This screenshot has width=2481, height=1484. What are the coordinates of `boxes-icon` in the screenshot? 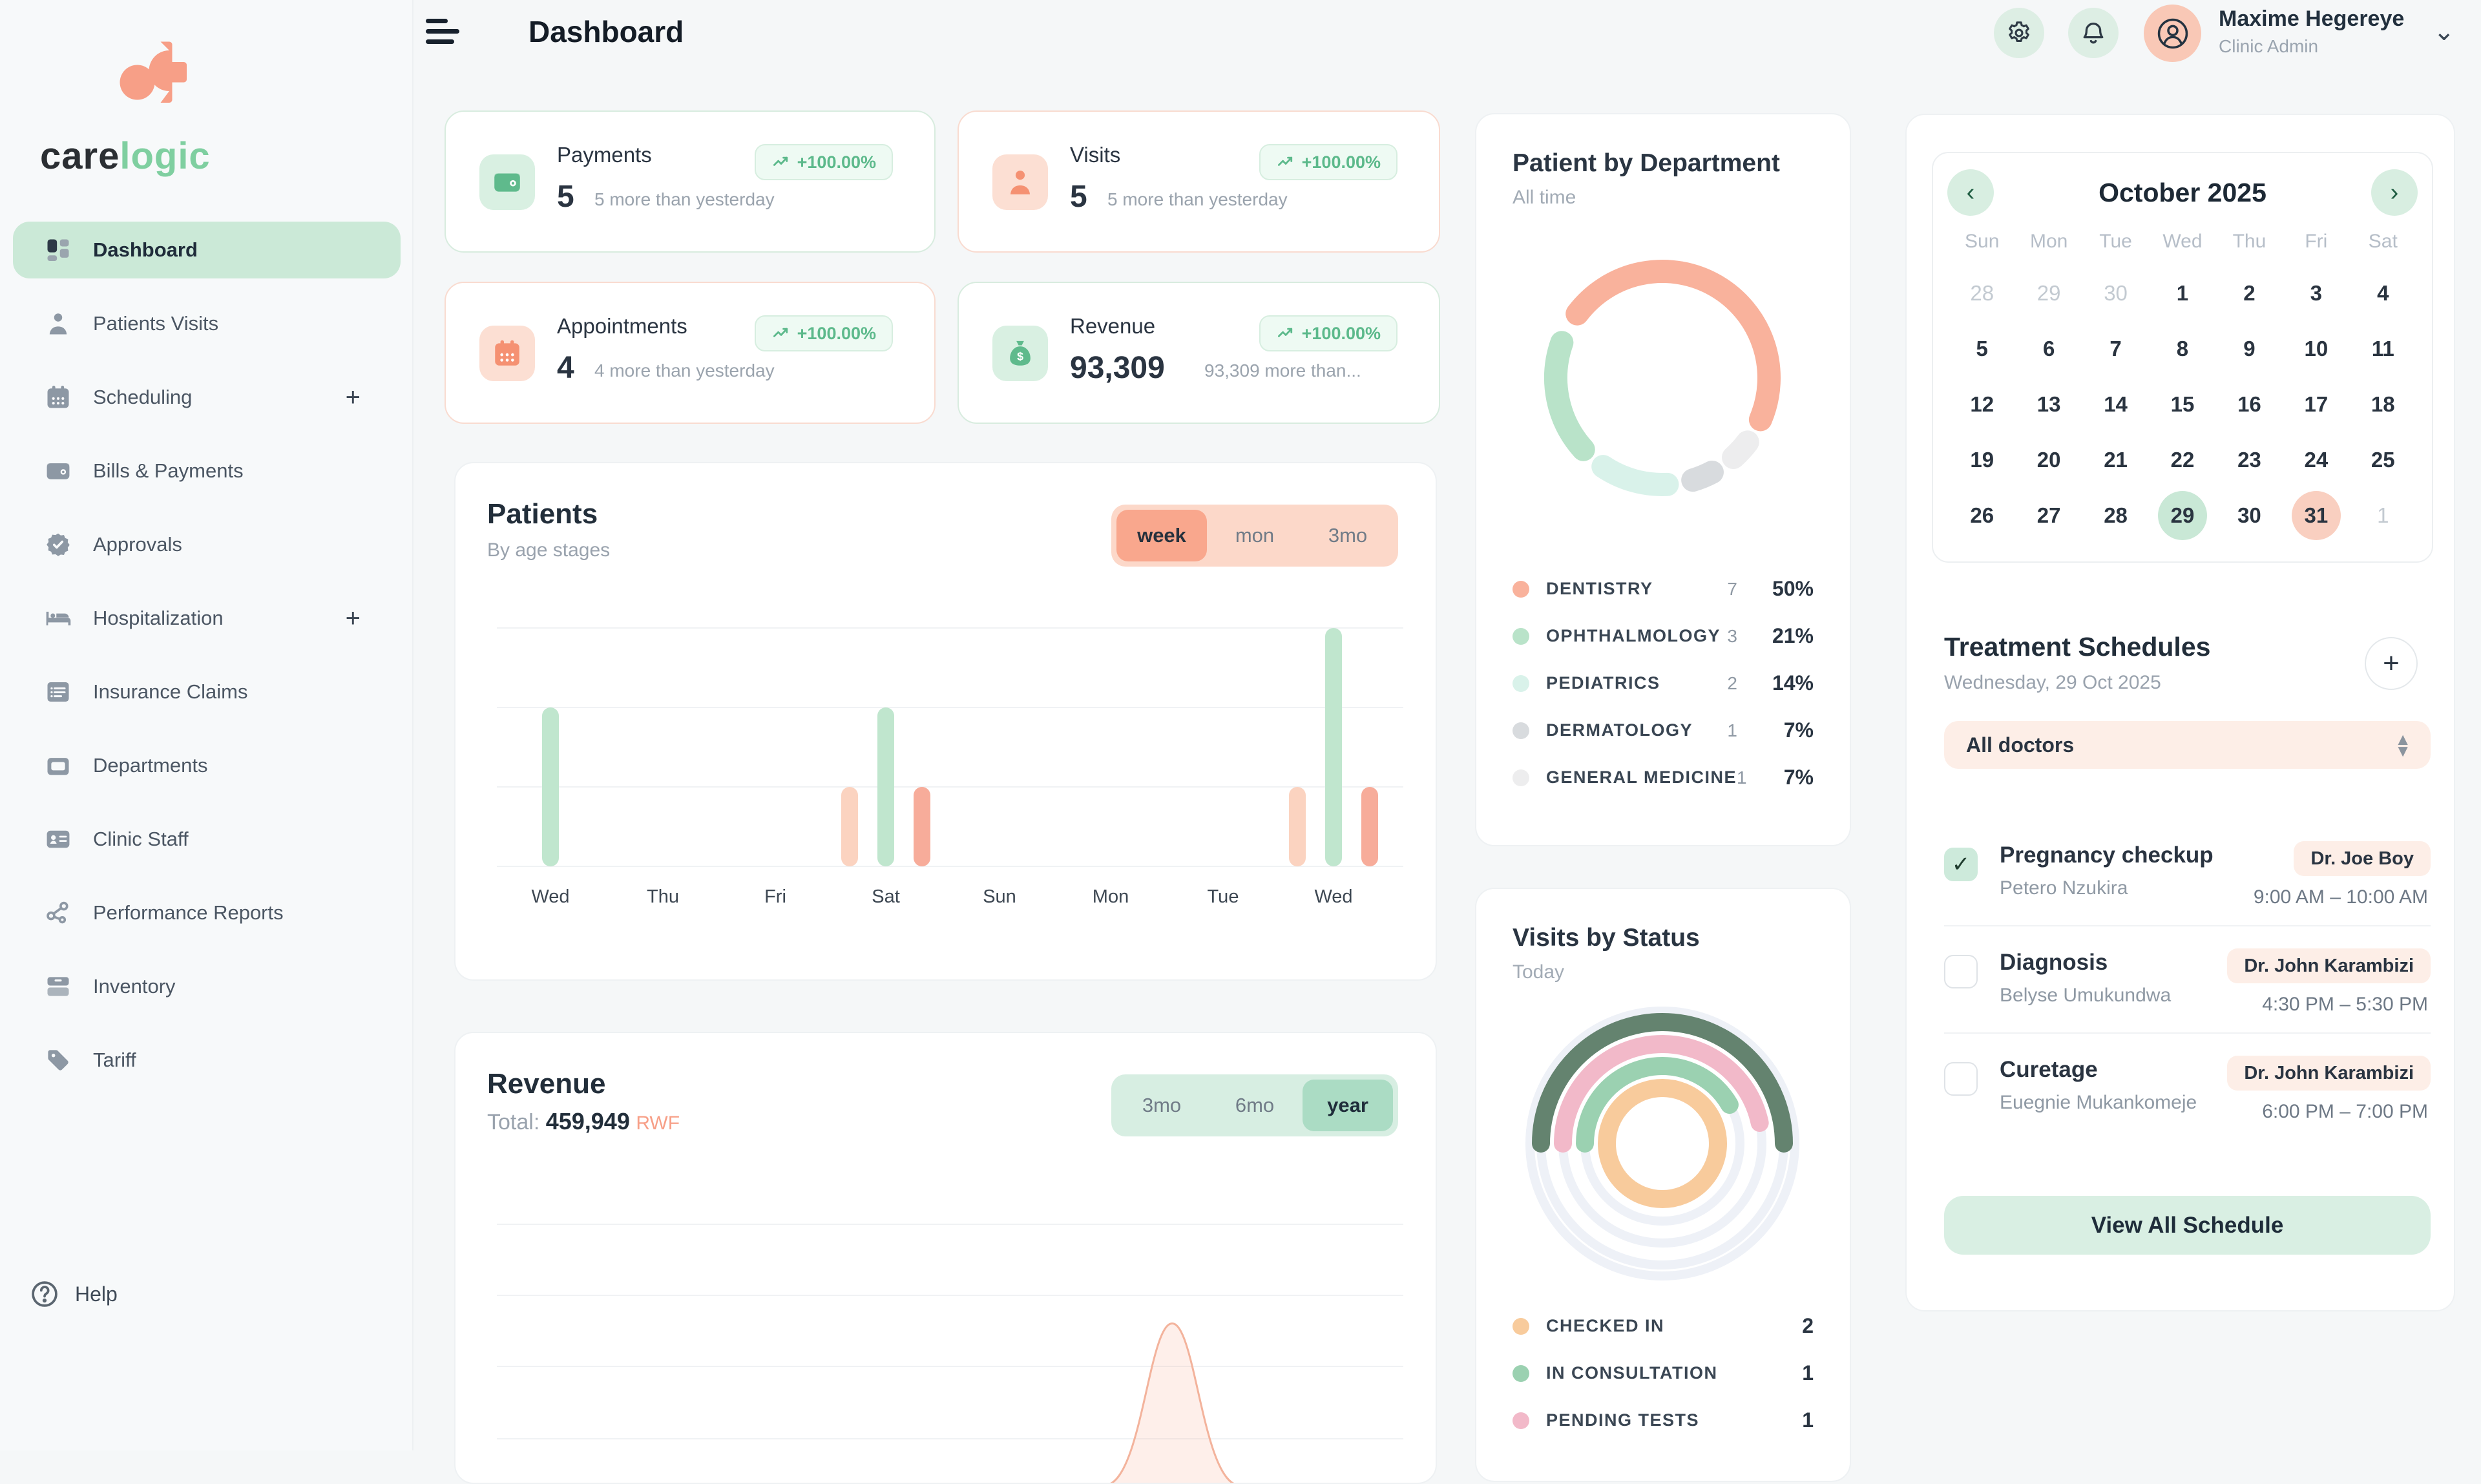 It's located at (58, 986).